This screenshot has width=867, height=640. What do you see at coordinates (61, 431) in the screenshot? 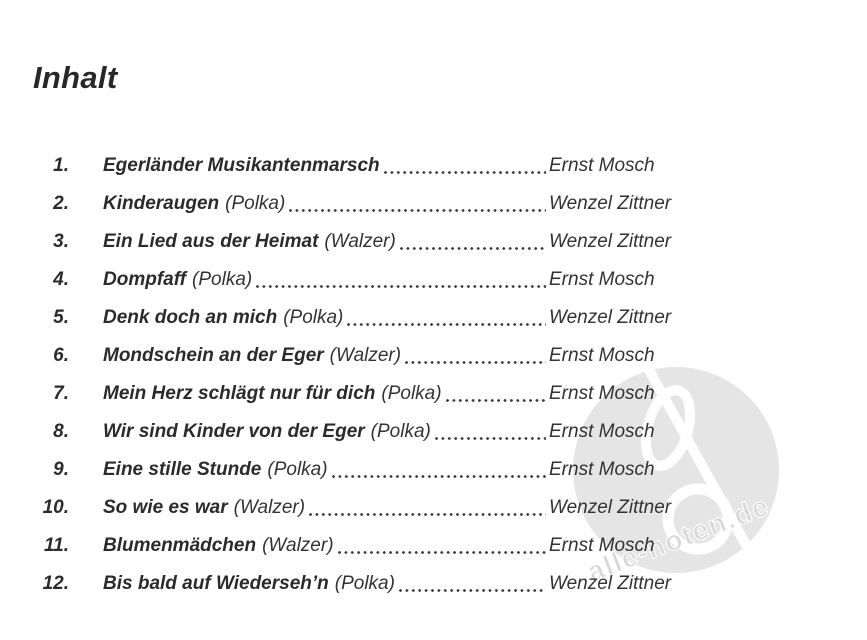
I see `toc-item-number: 8.` at bounding box center [61, 431].